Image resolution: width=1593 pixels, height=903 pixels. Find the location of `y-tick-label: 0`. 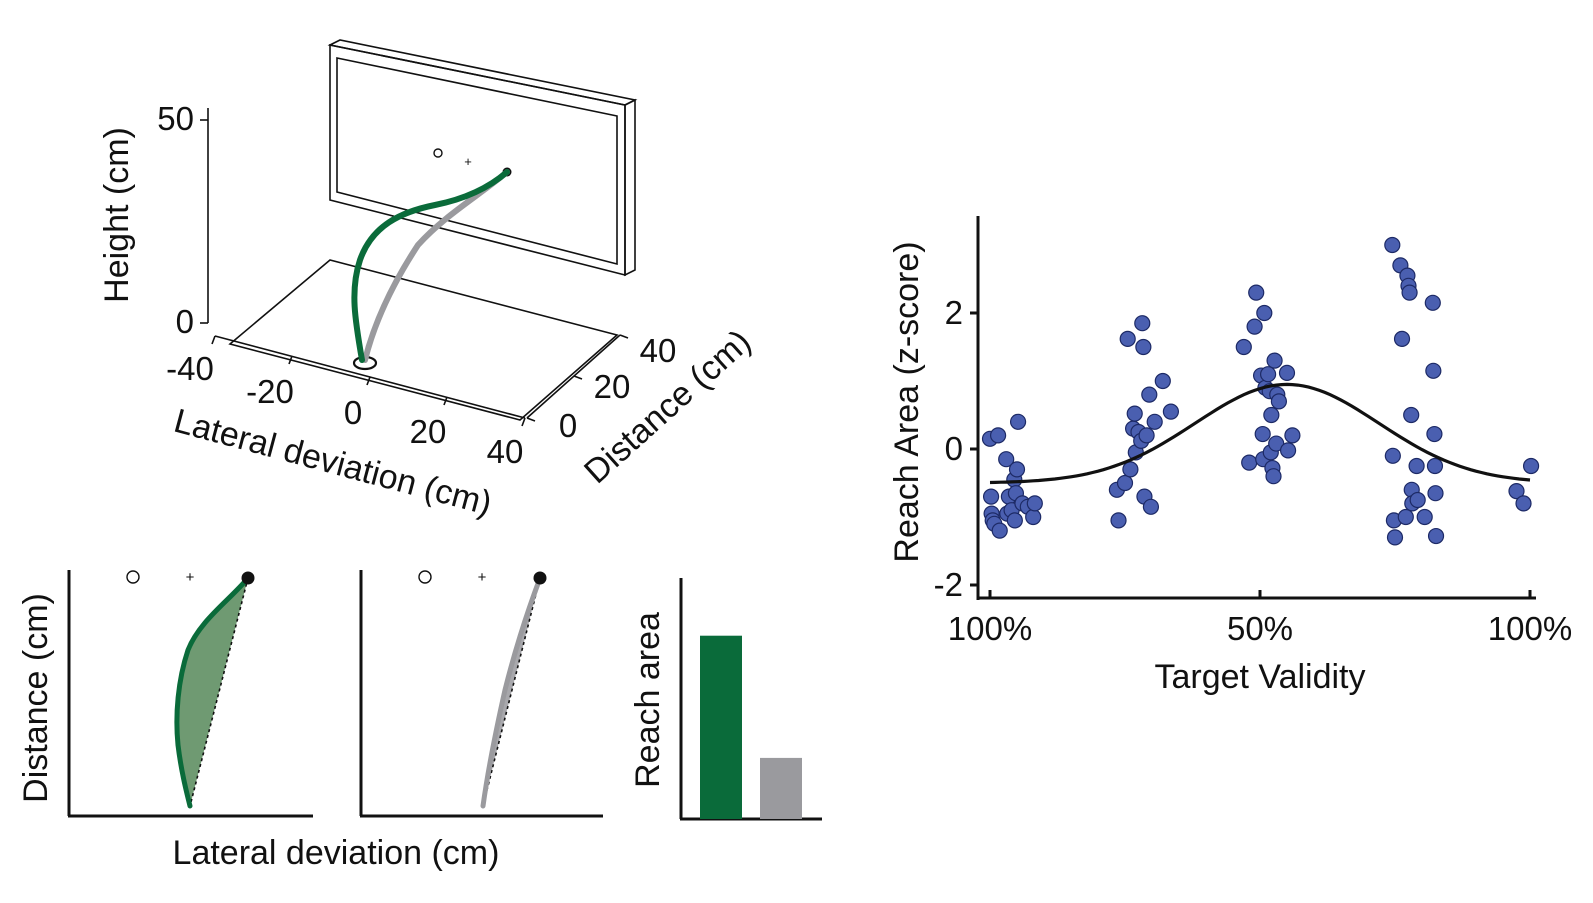

y-tick-label: 0 is located at coordinates (954, 448).